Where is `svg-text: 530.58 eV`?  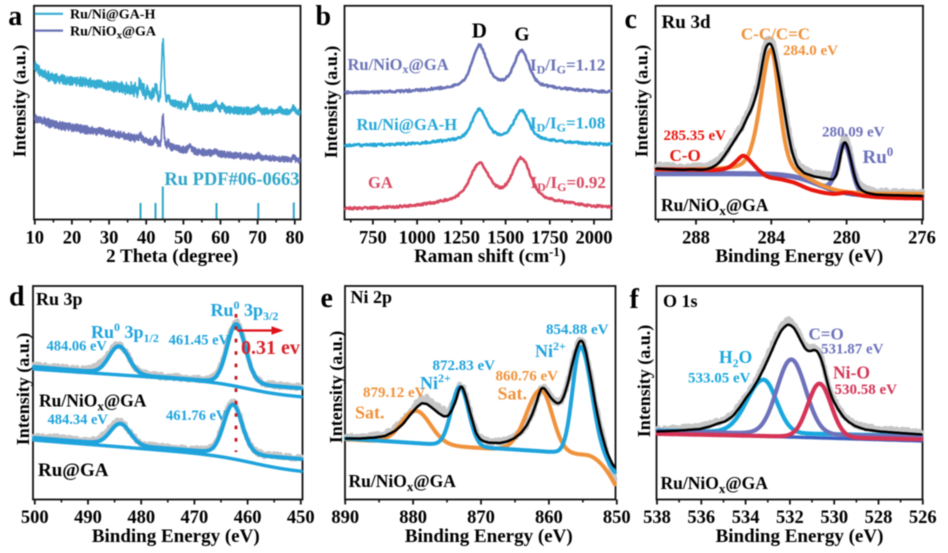 svg-text: 530.58 eV is located at coordinates (866, 390).